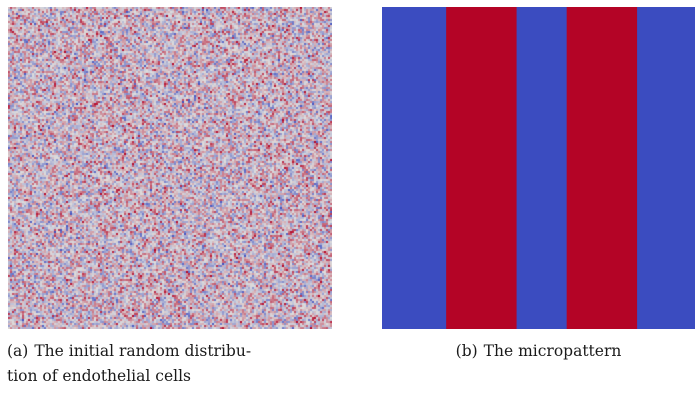 The height and width of the screenshot is (394, 696). What do you see at coordinates (143, 351) in the screenshot?
I see `caption-a-text-line1: The initial random distribu-` at bounding box center [143, 351].